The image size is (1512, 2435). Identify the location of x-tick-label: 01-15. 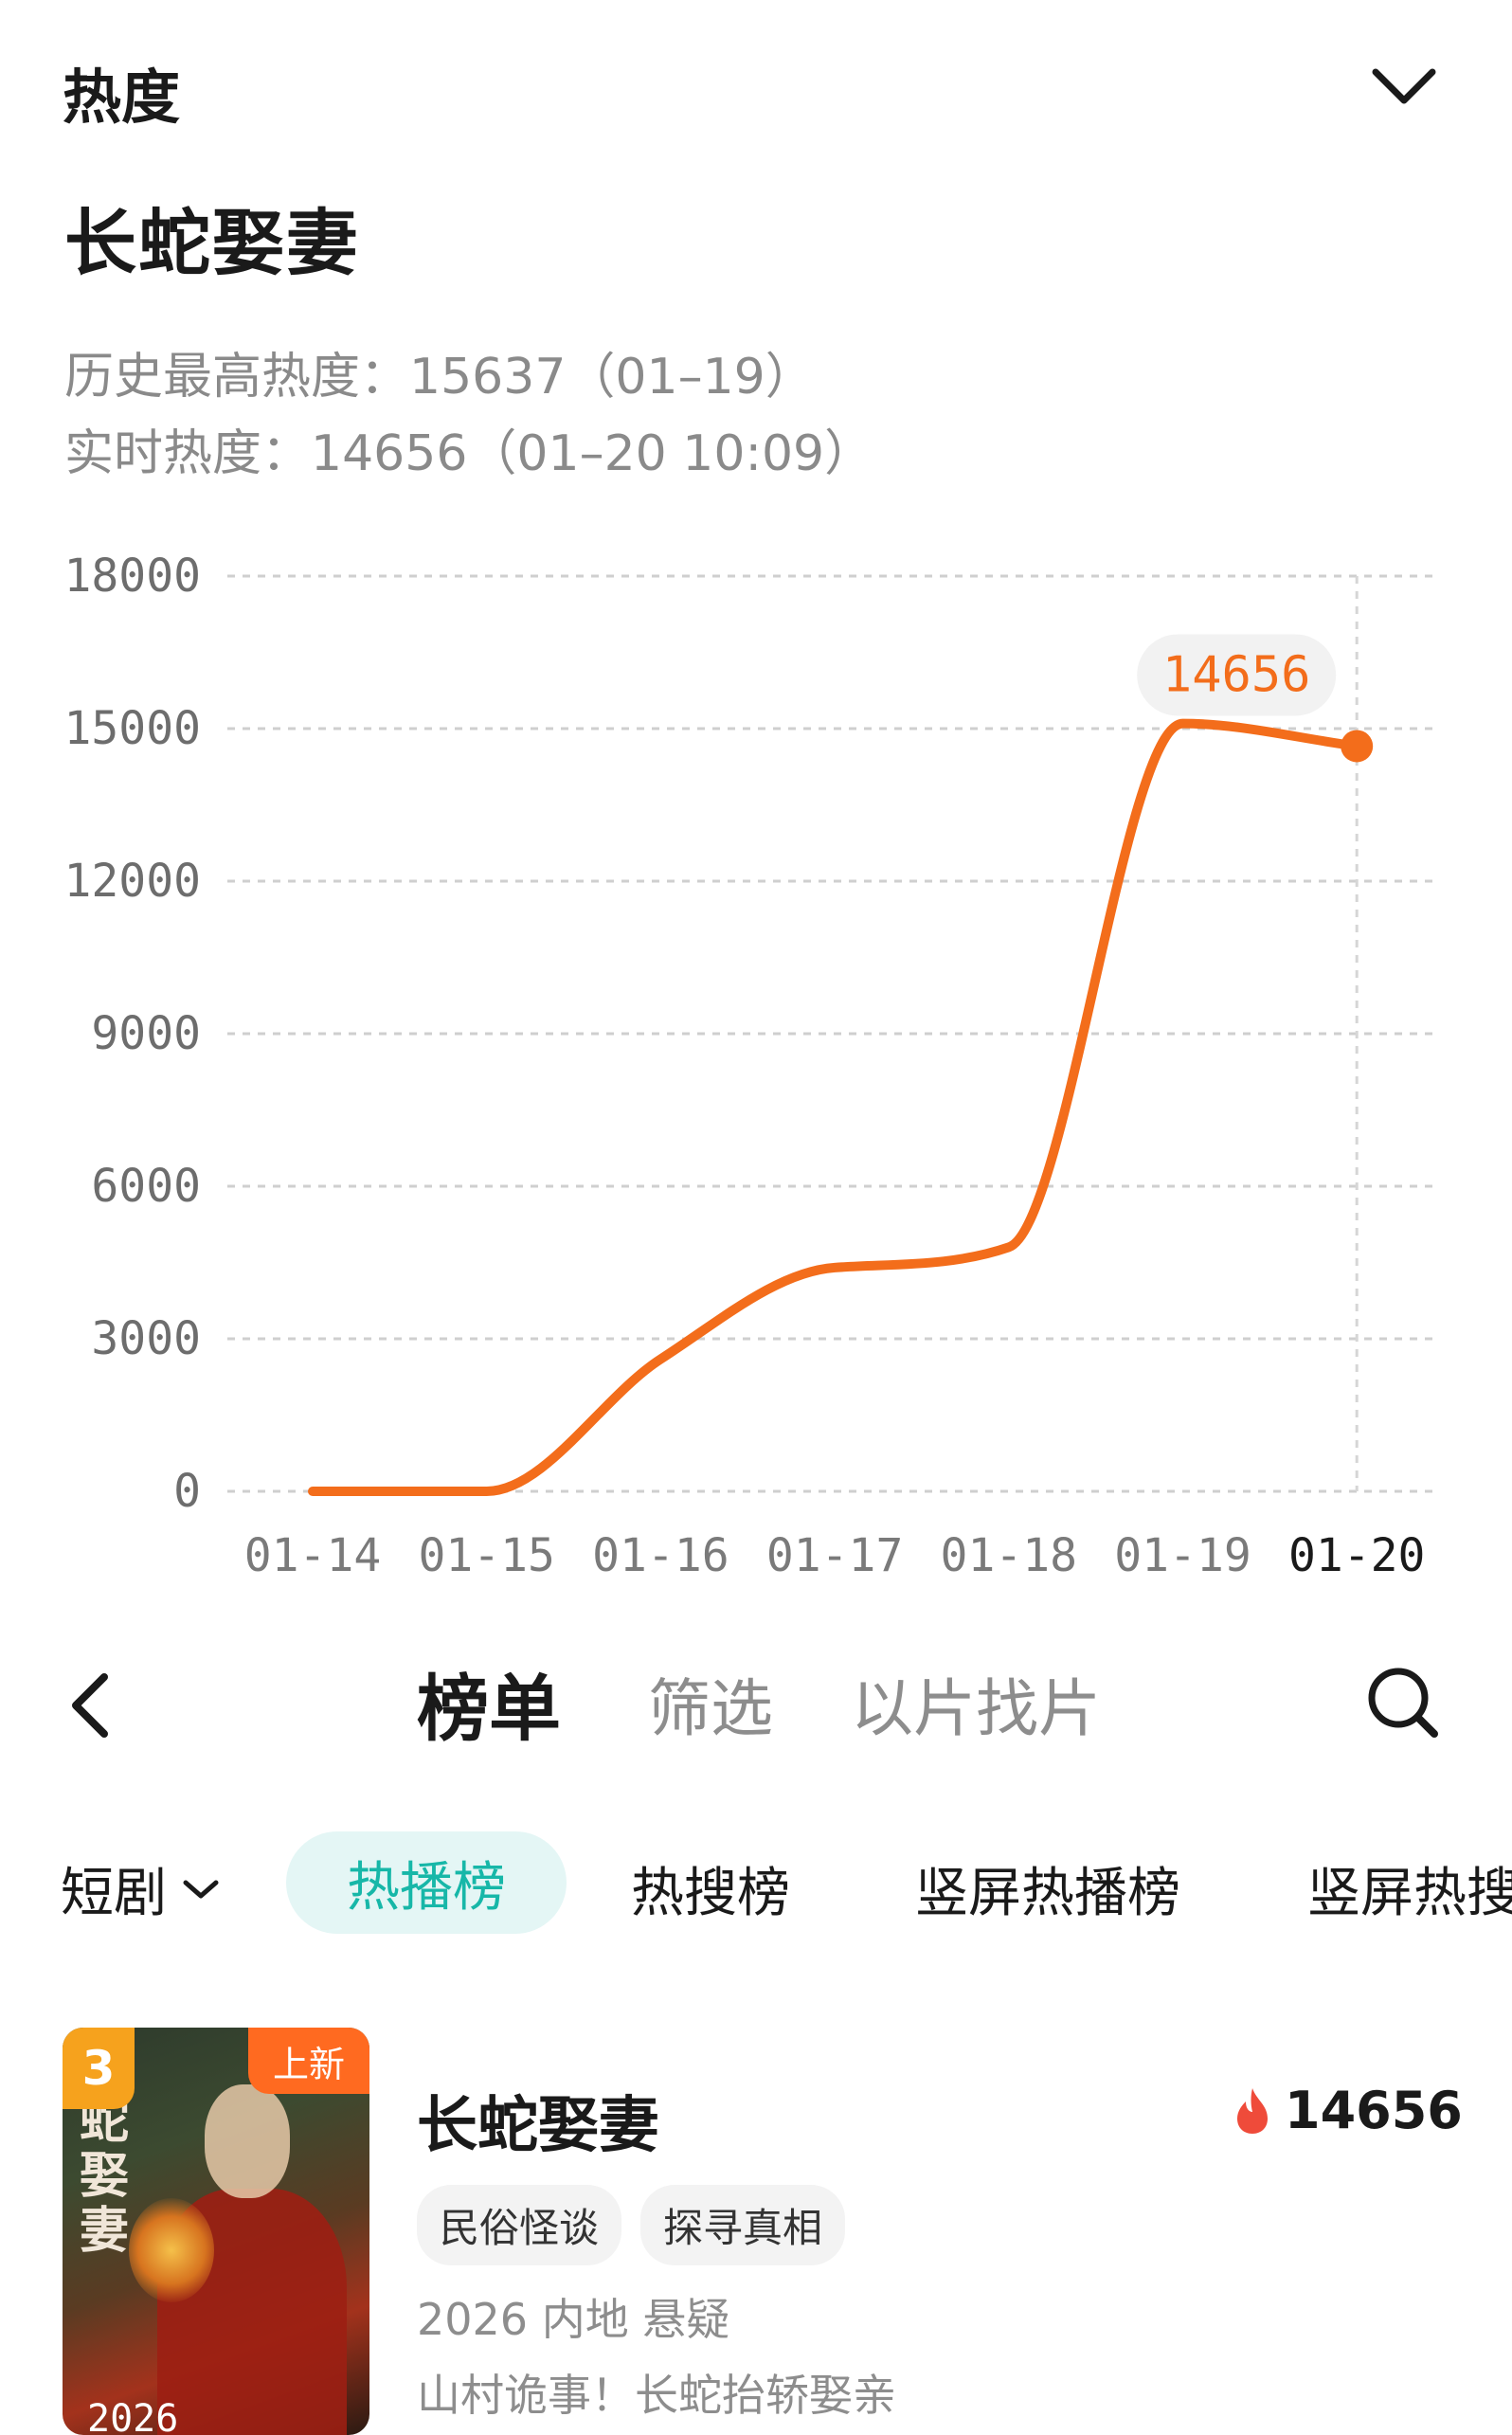
(486, 1555).